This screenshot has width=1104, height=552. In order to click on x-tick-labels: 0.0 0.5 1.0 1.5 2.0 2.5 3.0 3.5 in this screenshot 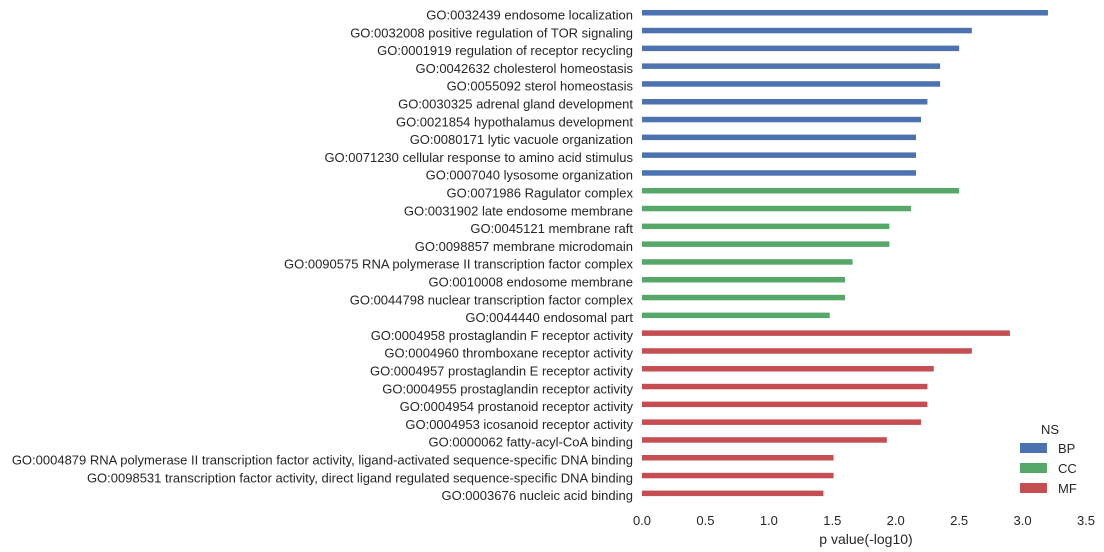, I will do `click(864, 520)`.